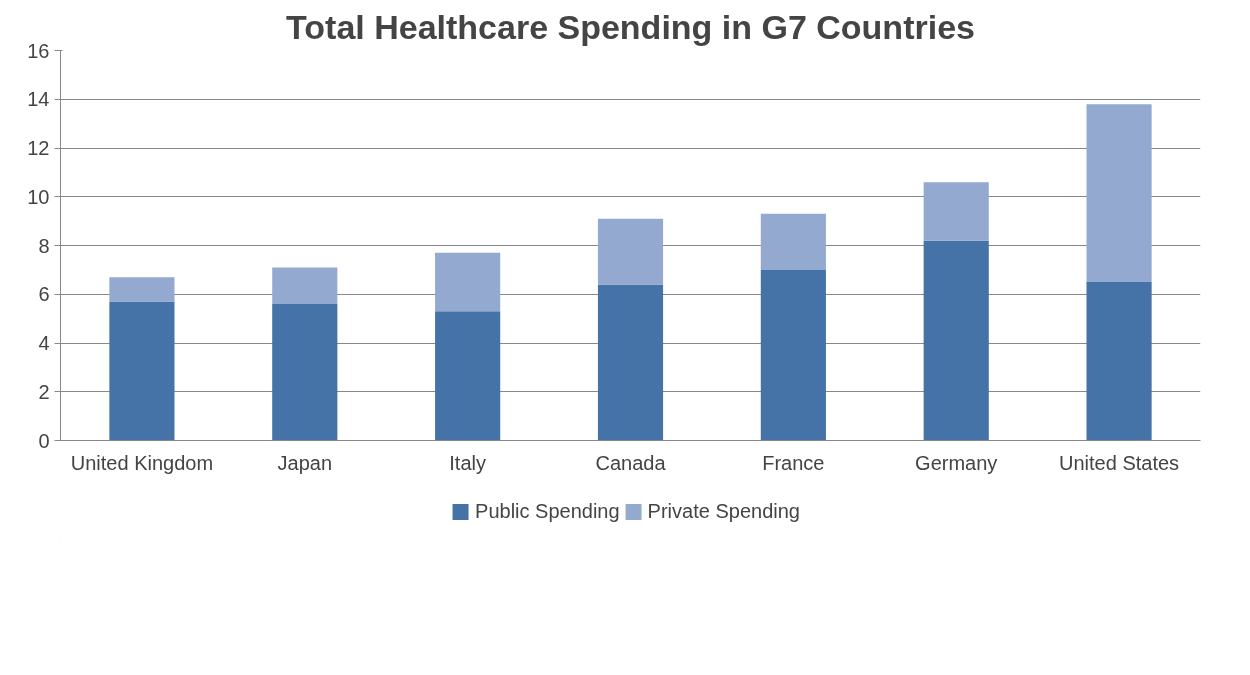  Describe the element at coordinates (38, 196) in the screenshot. I see `y-tick-label: 10` at that location.